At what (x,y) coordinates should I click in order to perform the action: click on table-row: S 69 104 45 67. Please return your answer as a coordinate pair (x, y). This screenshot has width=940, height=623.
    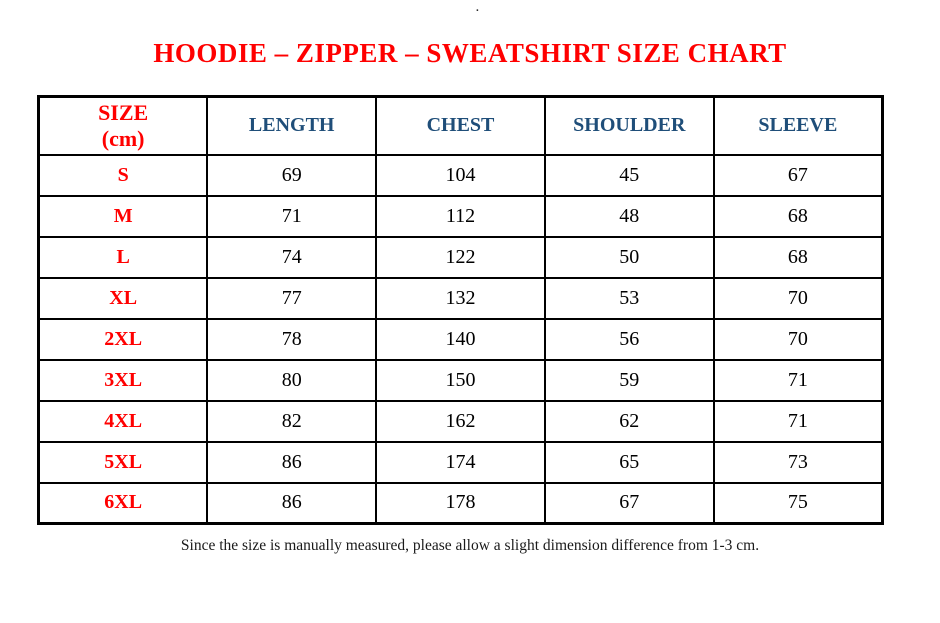
    Looking at the image, I should click on (460, 175).